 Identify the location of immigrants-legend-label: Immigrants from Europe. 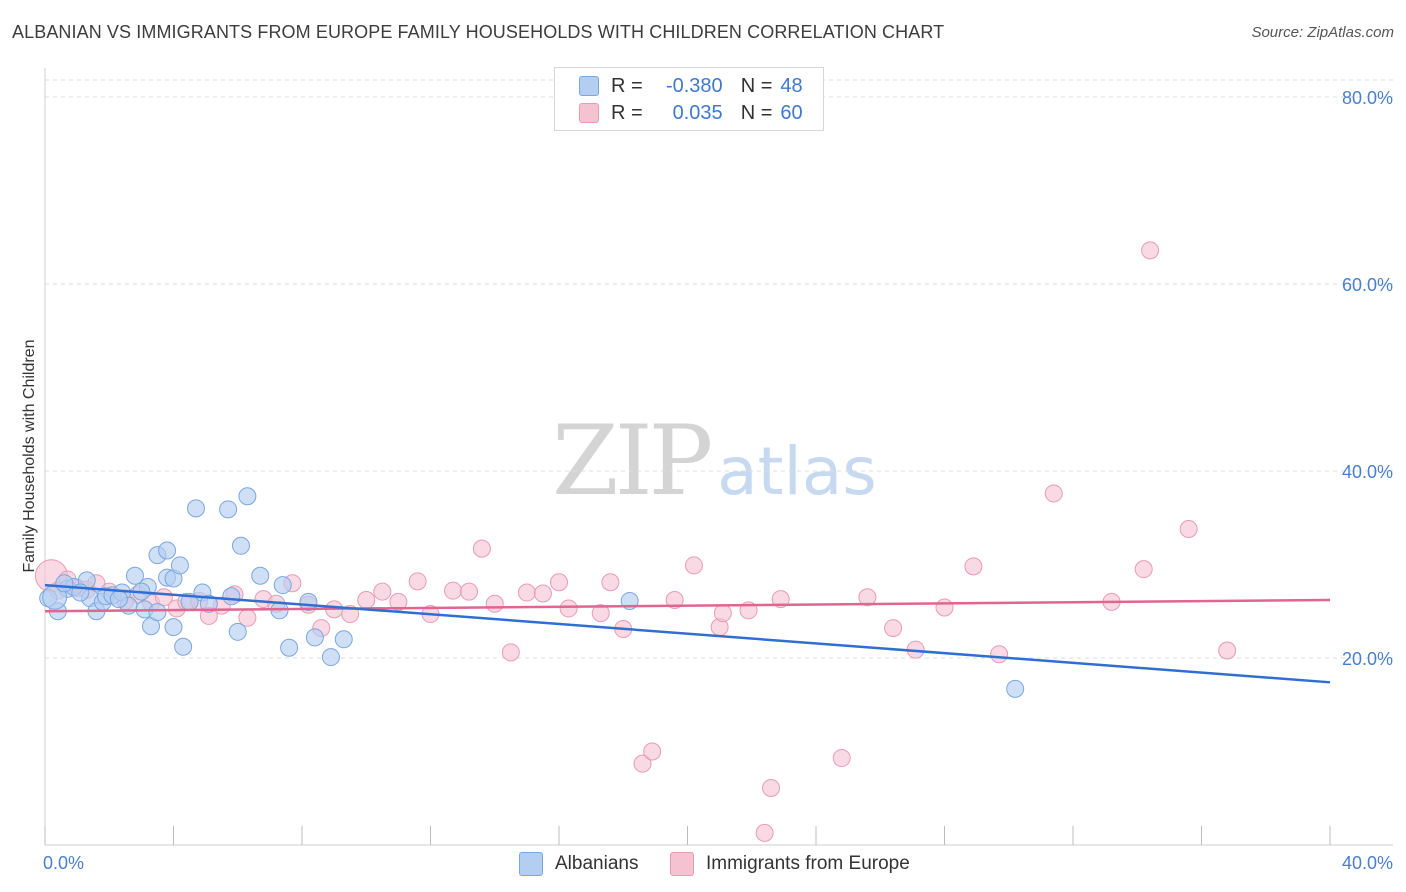
(808, 863).